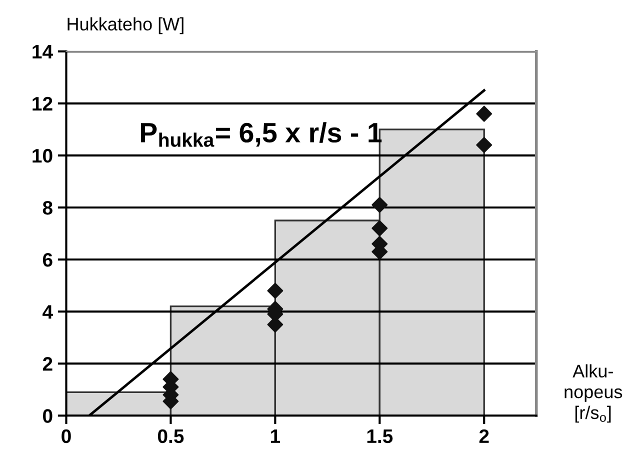 The image size is (631, 467). Describe the element at coordinates (47, 259) in the screenshot. I see `y-tick-label: 6` at that location.